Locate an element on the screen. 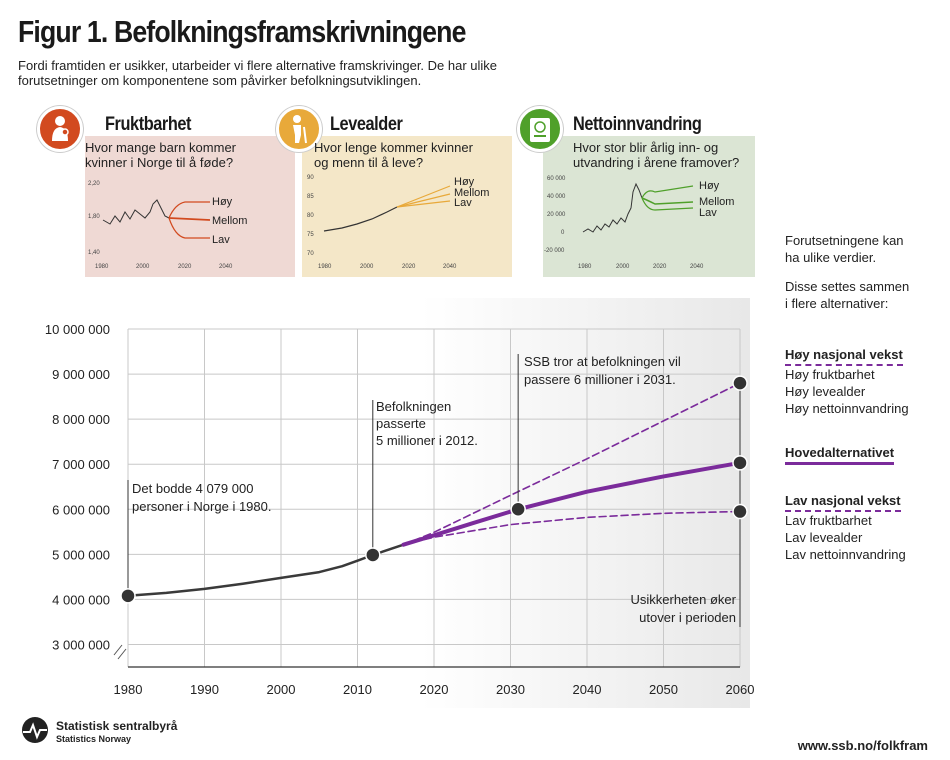 Image resolution: width=950 pixels, height=760 pixels. y-tick-label: 8 000 000 is located at coordinates (81, 419).